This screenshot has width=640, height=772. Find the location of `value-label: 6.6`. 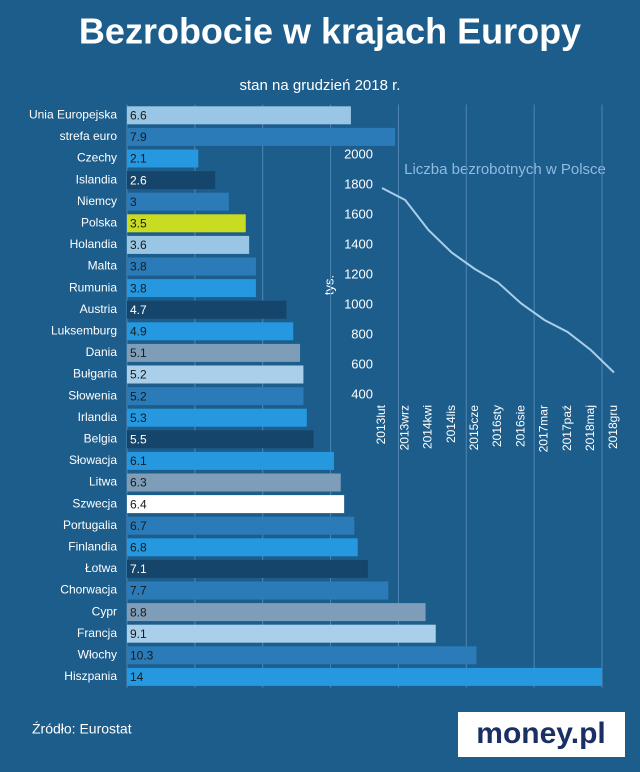

value-label: 6.6 is located at coordinates (138, 115).